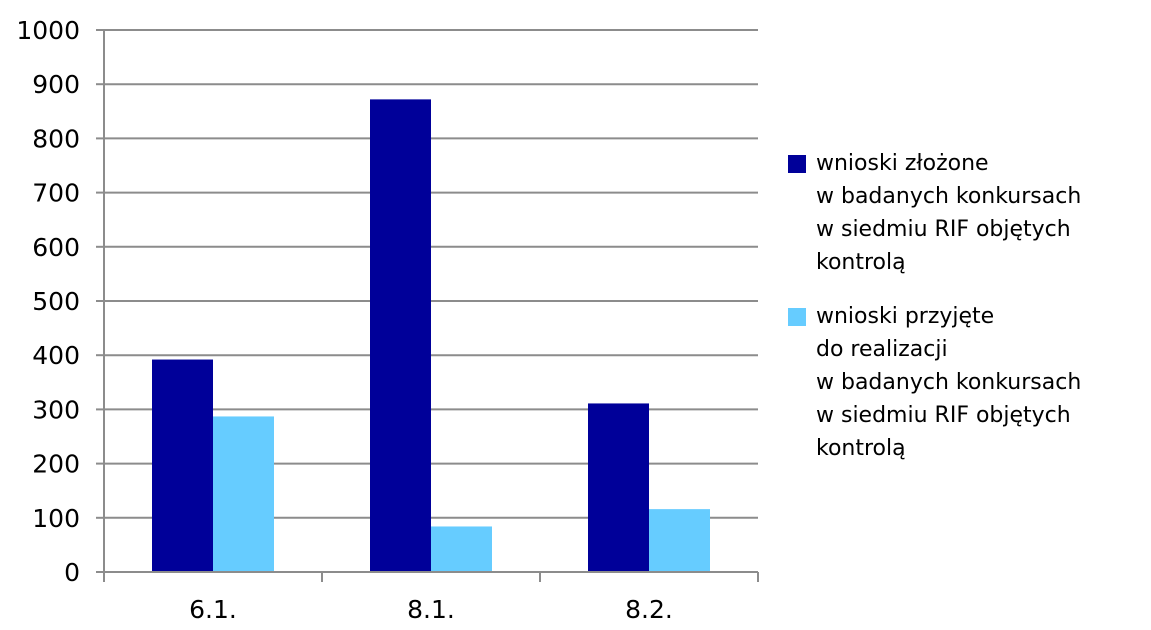  Describe the element at coordinates (56, 518) in the screenshot. I see `y-tick-label: 100` at that location.